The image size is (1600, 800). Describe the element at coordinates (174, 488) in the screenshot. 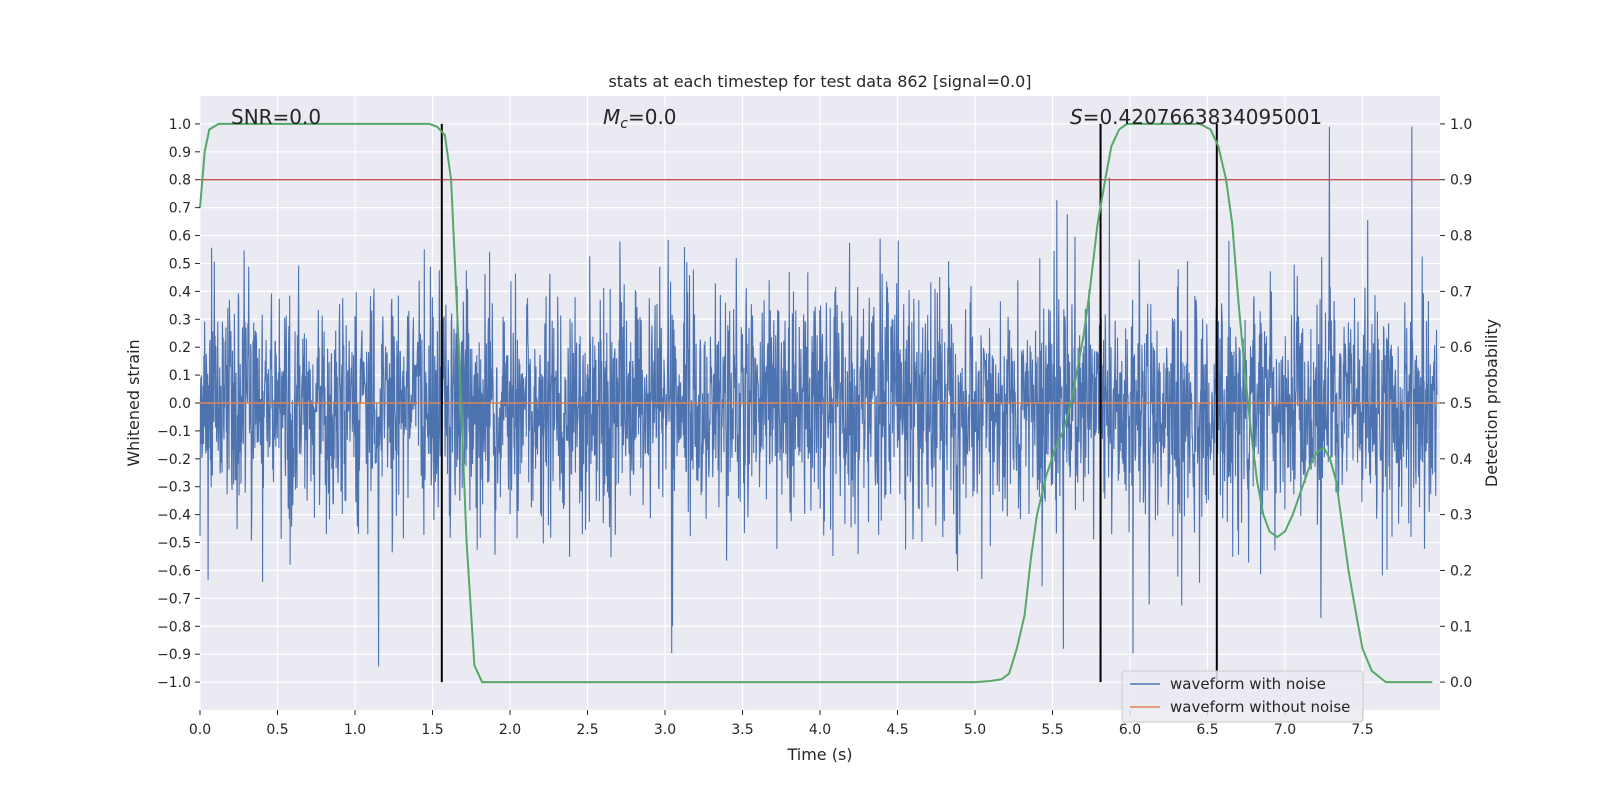

I see `y-tick-label: −0.3` at that location.